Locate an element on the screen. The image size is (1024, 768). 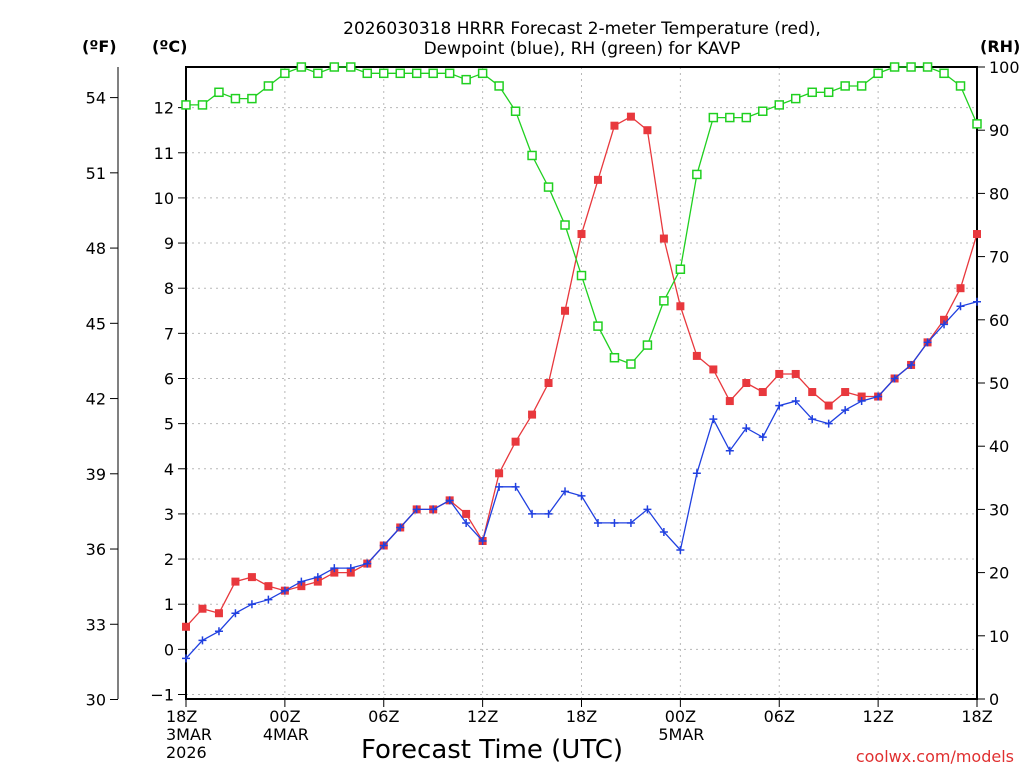
y-fahrenheit-tick-label: 30 is located at coordinates (96, 700).